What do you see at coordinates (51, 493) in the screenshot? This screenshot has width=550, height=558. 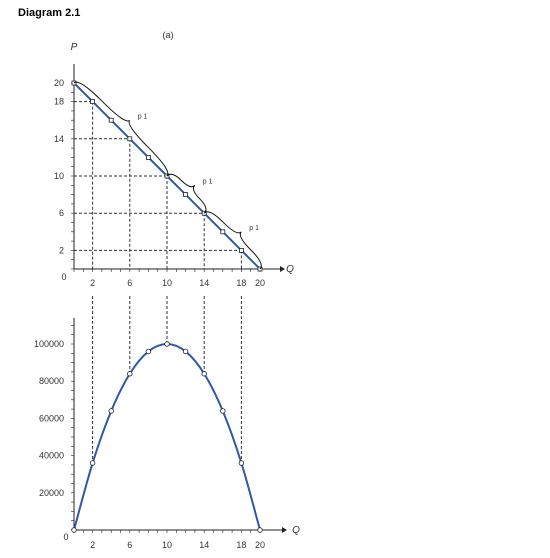 I see `y-tick-label: 20000` at bounding box center [51, 493].